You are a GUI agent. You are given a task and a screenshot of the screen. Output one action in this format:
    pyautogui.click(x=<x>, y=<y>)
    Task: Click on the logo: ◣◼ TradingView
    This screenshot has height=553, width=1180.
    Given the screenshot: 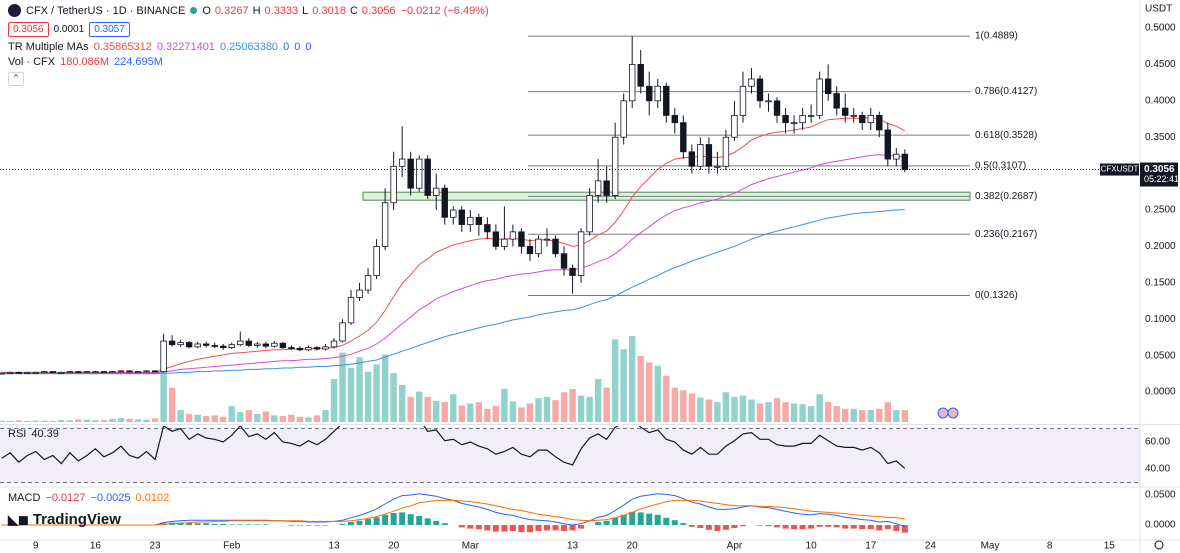 What is the action you would take?
    pyautogui.click(x=64, y=519)
    